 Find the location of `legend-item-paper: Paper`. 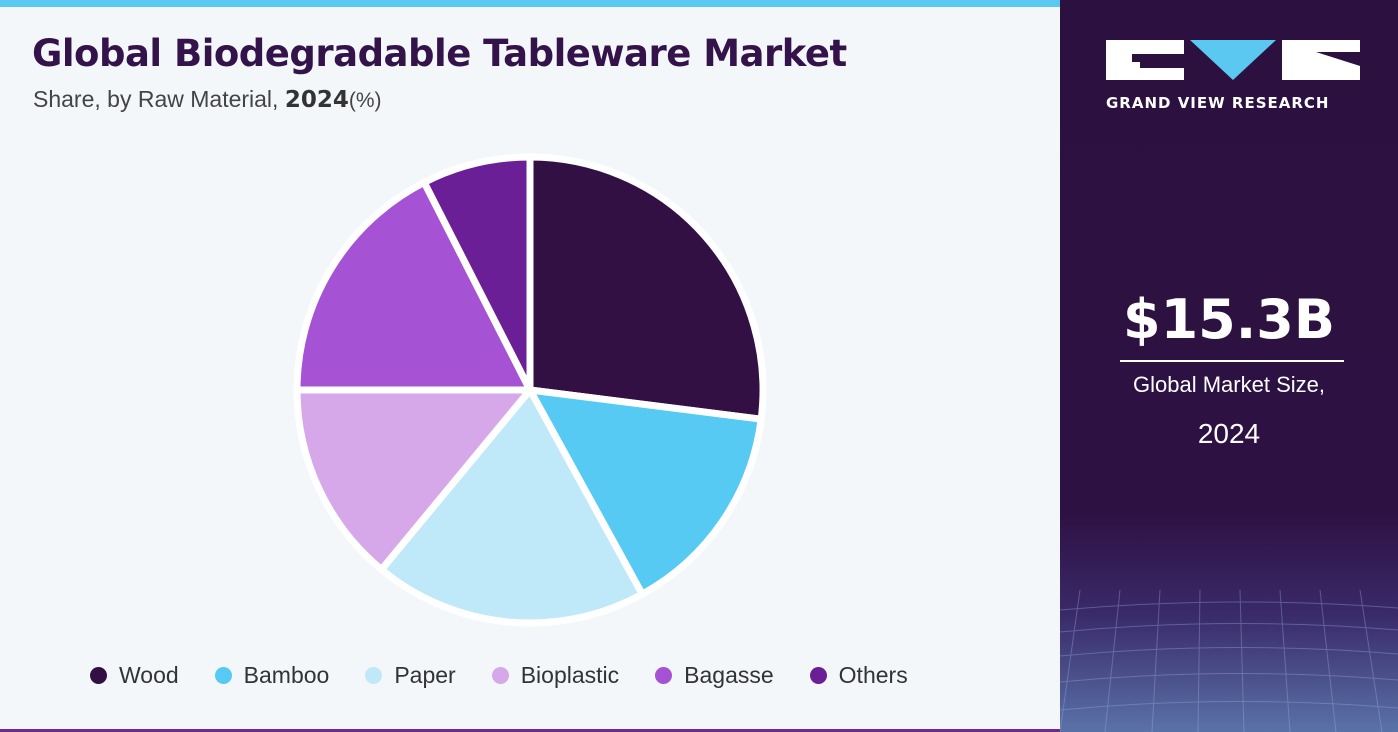

legend-item-paper: Paper is located at coordinates (410, 675).